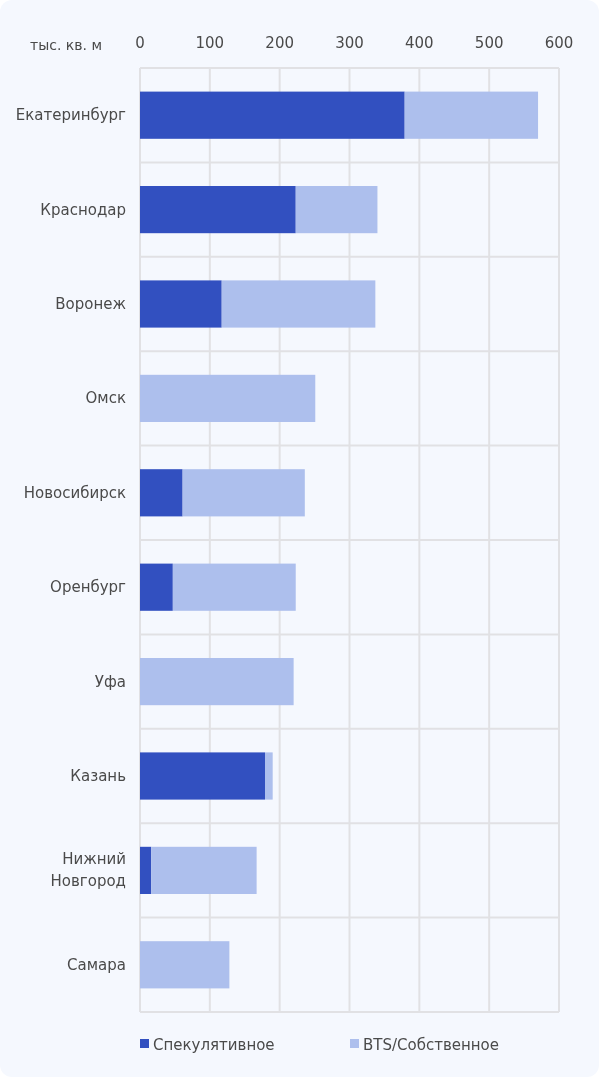 This screenshot has height=1077, width=599. What do you see at coordinates (110, 681) in the screenshot?
I see `y-tick-label: Уфа` at bounding box center [110, 681].